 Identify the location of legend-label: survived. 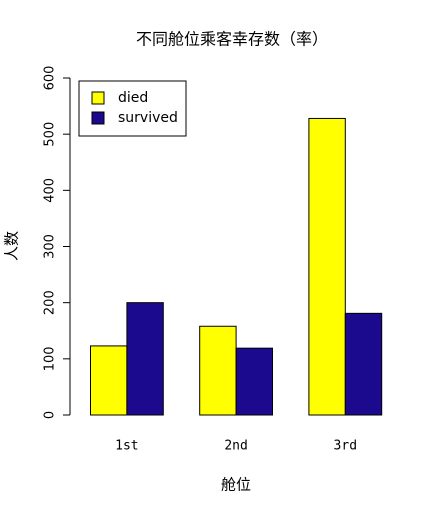
(148, 118).